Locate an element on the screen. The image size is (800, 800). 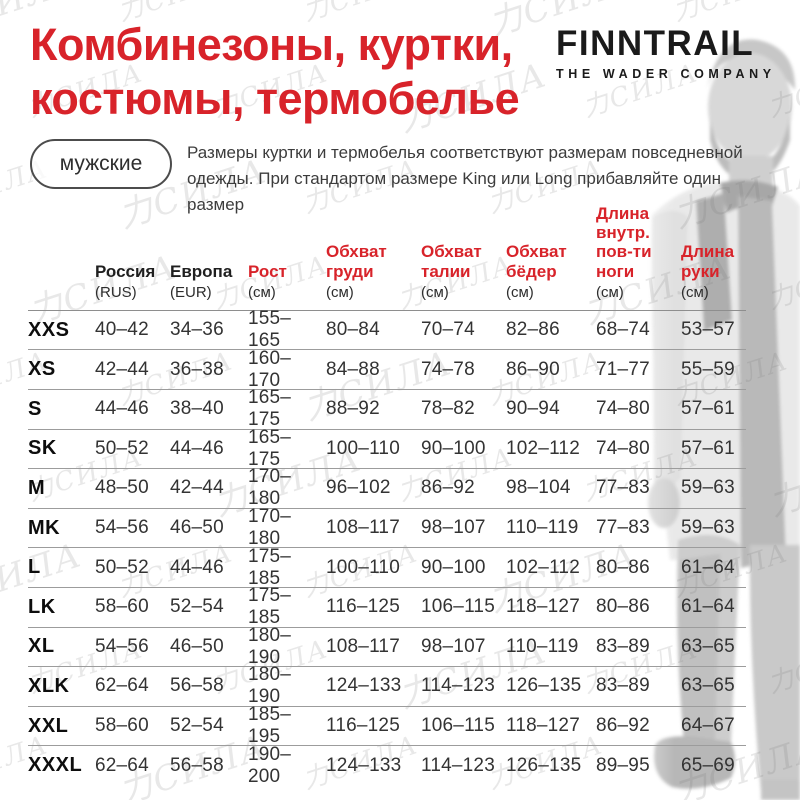
size-cell: XL is located at coordinates (41, 646).